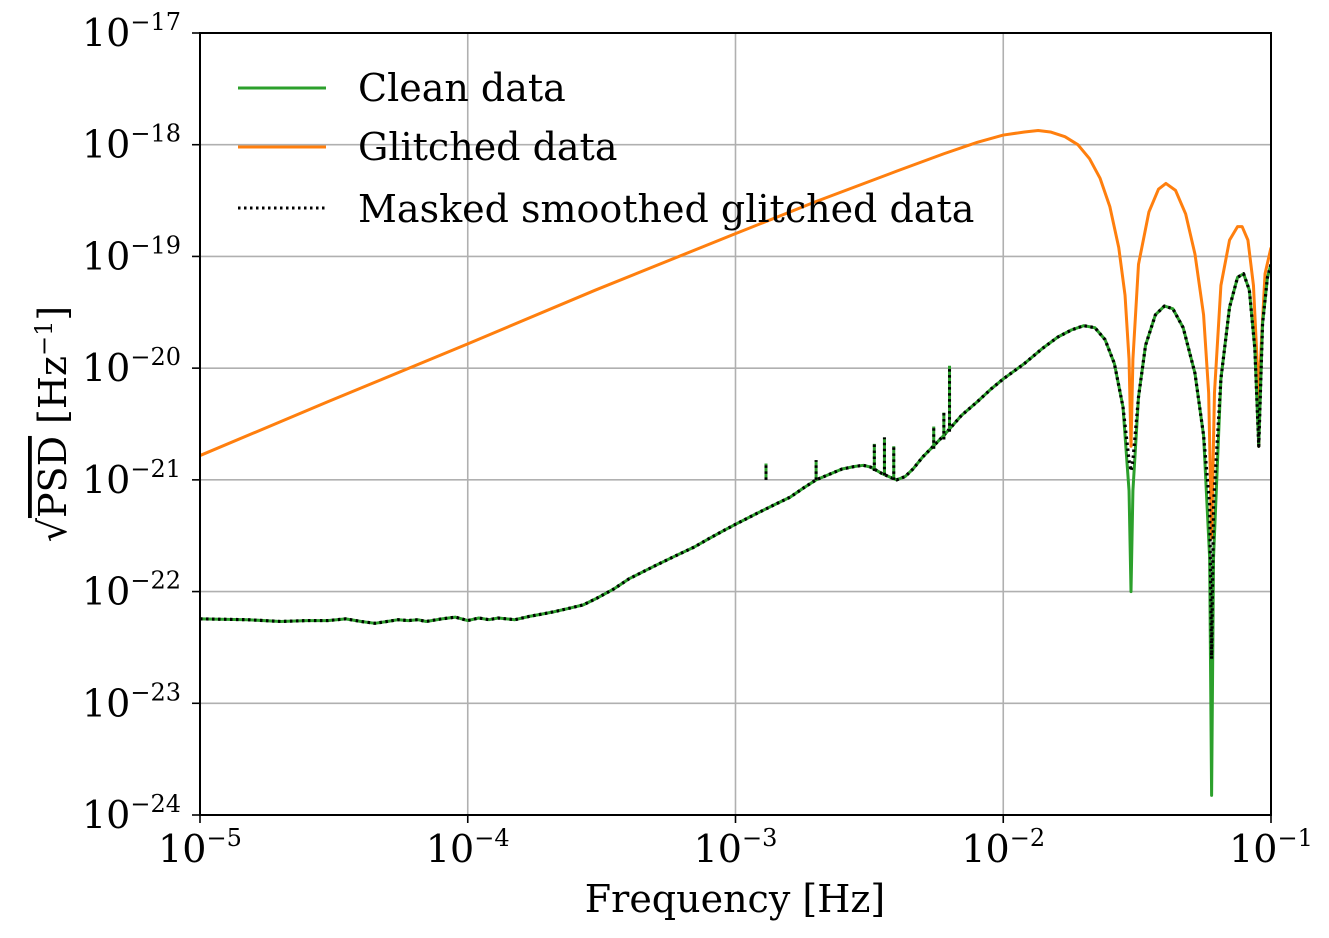 The width and height of the screenshot is (1329, 938). What do you see at coordinates (131, 31) in the screenshot?
I see `y-tick-label: 10−17` at bounding box center [131, 31].